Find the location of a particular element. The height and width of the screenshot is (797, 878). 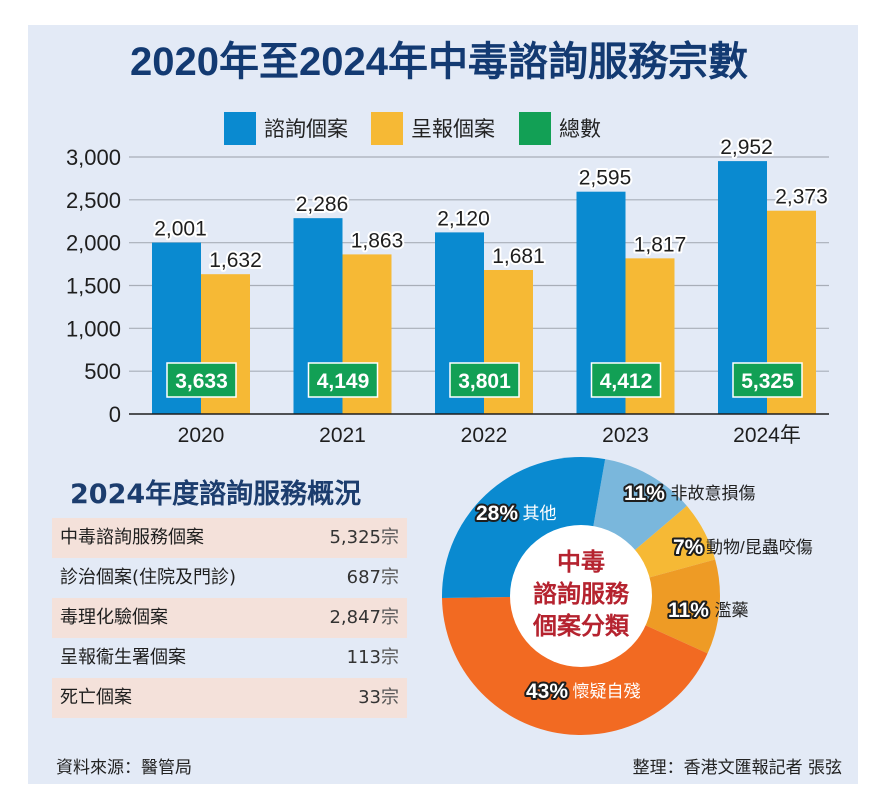

summary-row-label: 中毒諮詢服務個案 is located at coordinates (132, 537).